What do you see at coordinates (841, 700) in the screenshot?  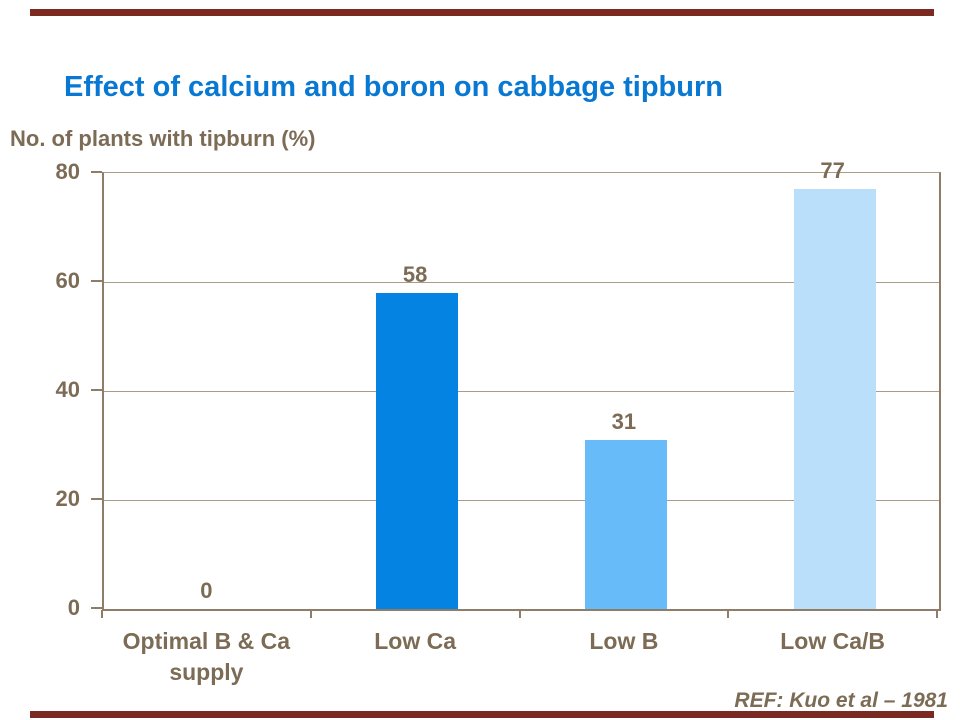 I see `ref-citation: REF: Kuo et al – 1981` at bounding box center [841, 700].